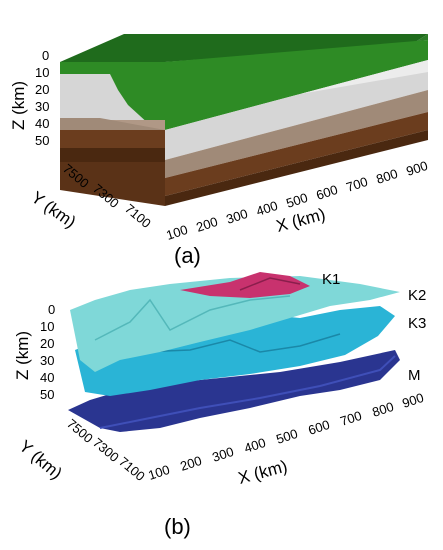 Image resolution: width=443 pixels, height=550 pixels. What do you see at coordinates (177, 526) in the screenshot?
I see `panel-b-label: (b)` at bounding box center [177, 526].